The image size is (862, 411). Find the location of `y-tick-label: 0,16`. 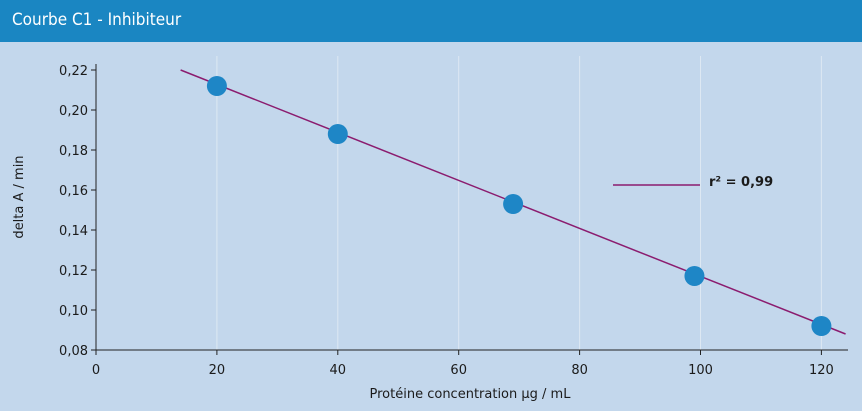

y-tick-label: 0,16 is located at coordinates (73, 191).